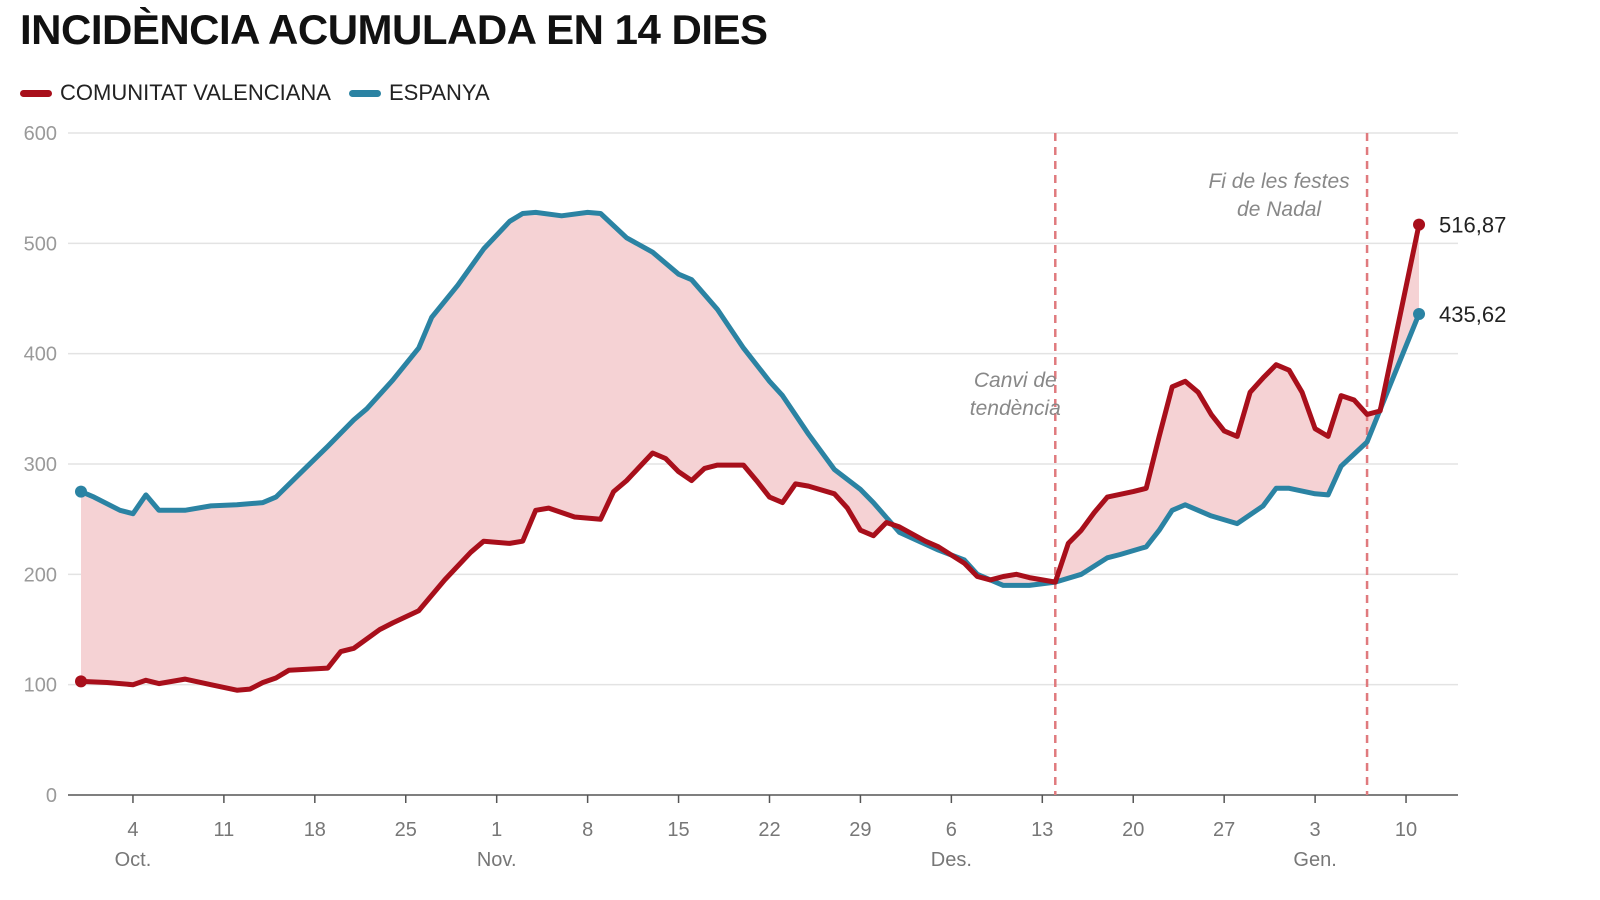 The width and height of the screenshot is (1600, 900). What do you see at coordinates (1419, 313) in the screenshot?
I see `end-point-espanya` at bounding box center [1419, 313].